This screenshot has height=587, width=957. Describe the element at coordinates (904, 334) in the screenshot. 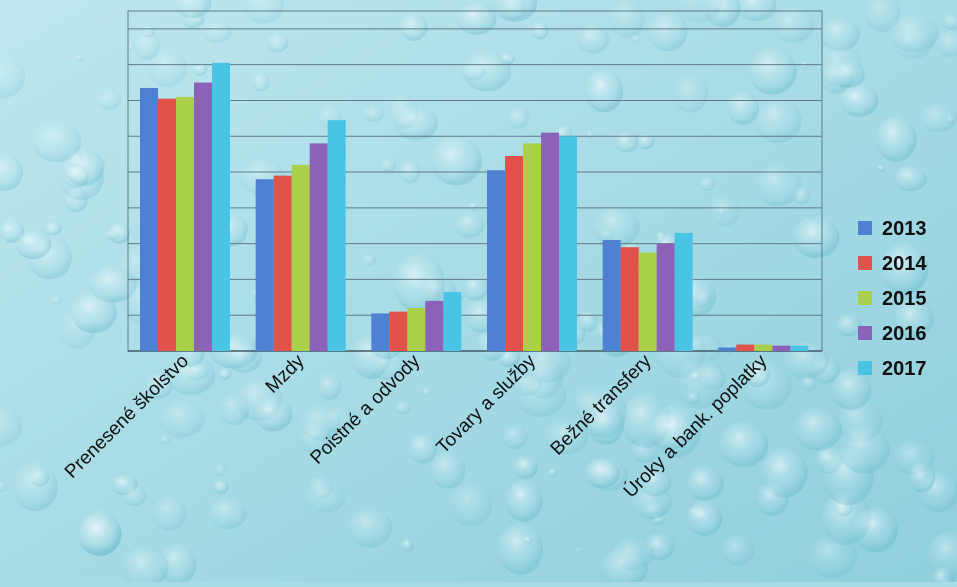

I see `legend-label: 2016` at that location.